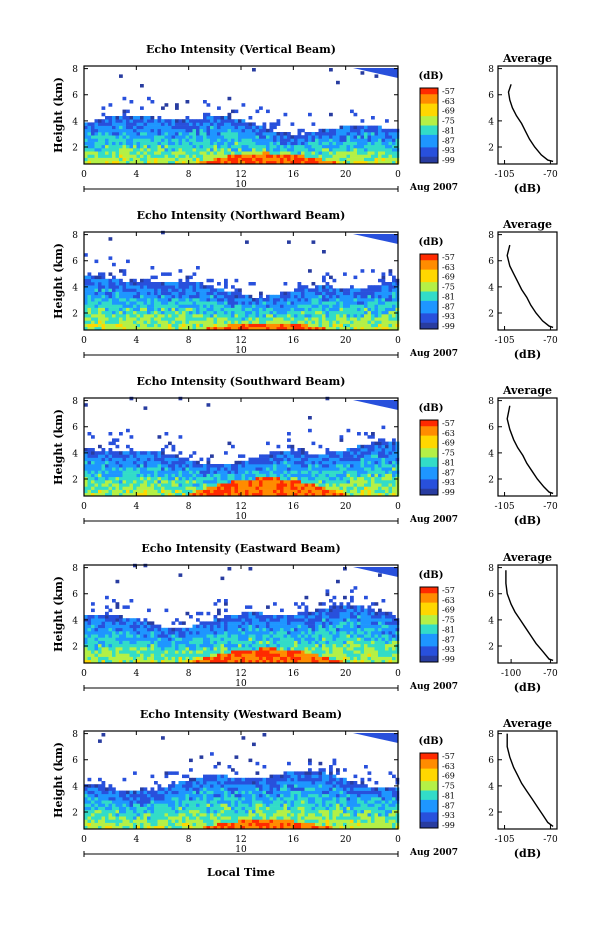  I want to click on x-tick-label: 12, so click(240, 341).